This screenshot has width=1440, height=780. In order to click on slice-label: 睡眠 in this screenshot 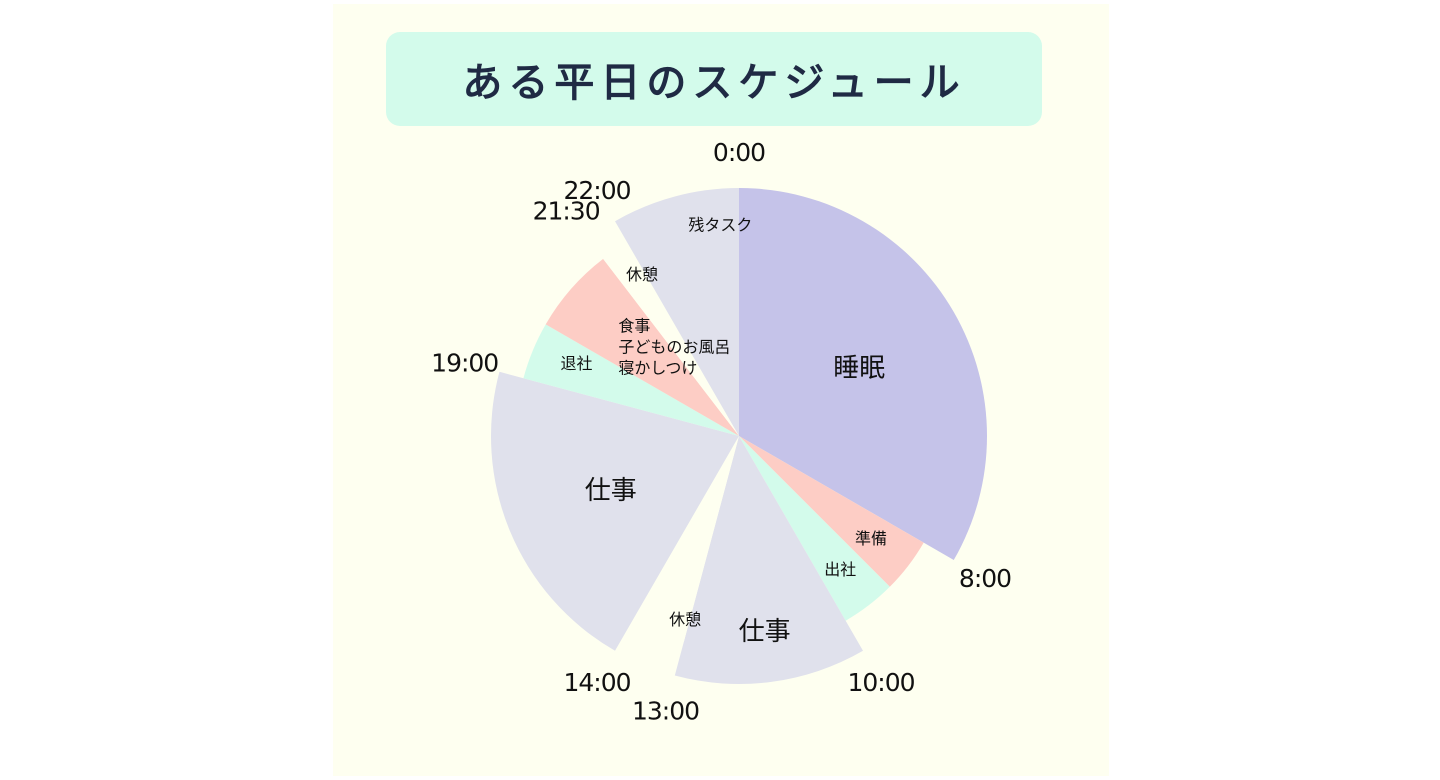, I will do `click(859, 369)`.